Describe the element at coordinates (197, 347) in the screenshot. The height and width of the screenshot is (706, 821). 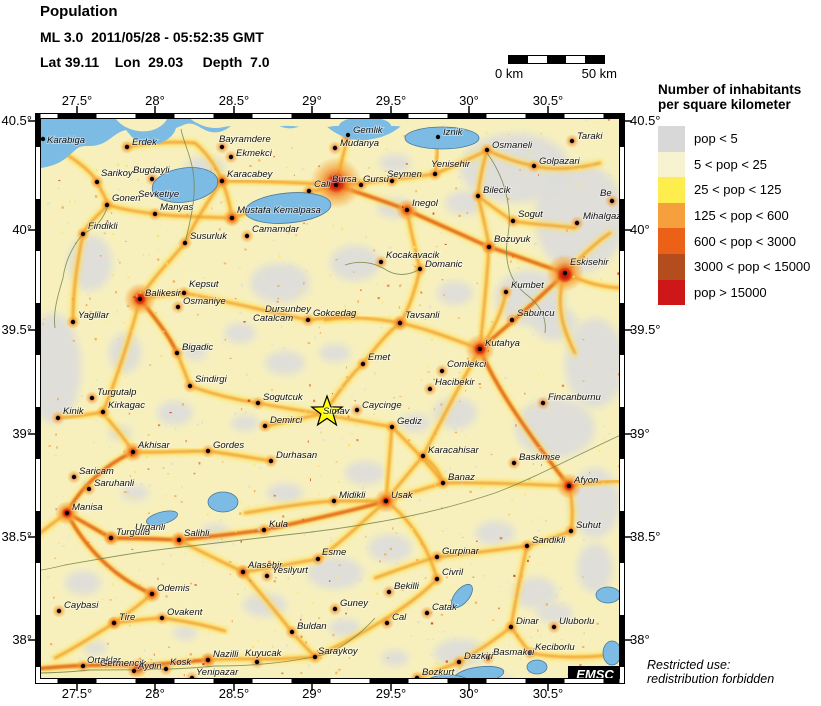
I see `city-label: Bigadic` at that location.